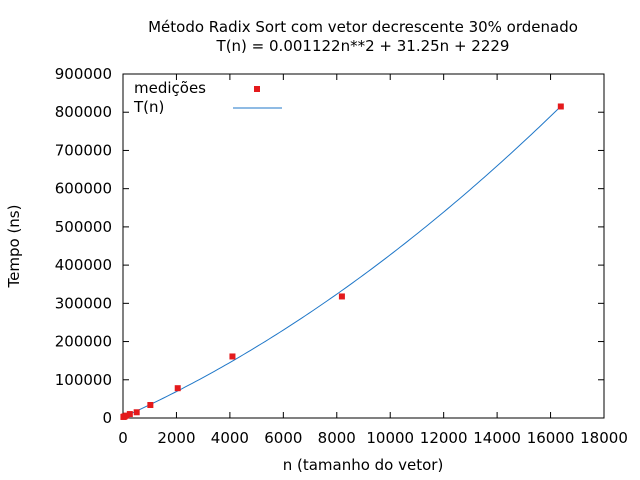 The height and width of the screenshot is (480, 640). I want to click on y-tick-label: 900000, so click(83, 74).